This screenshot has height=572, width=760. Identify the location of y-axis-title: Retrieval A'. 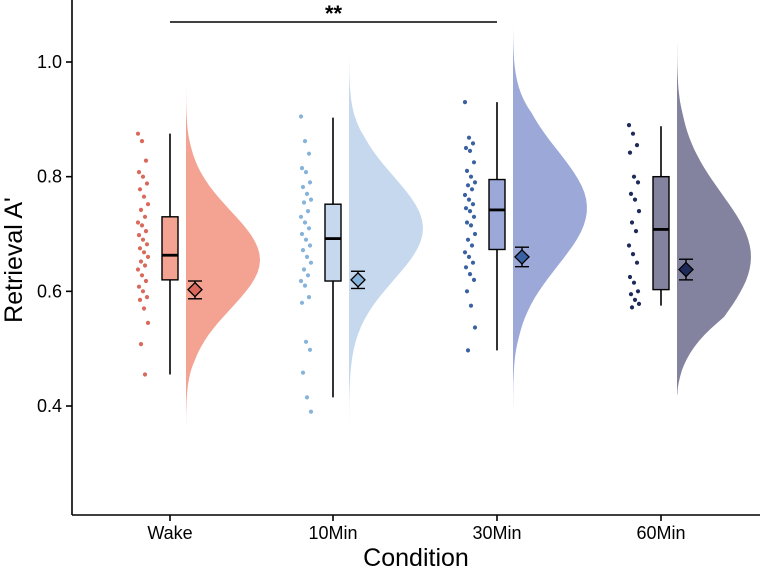
(14, 260).